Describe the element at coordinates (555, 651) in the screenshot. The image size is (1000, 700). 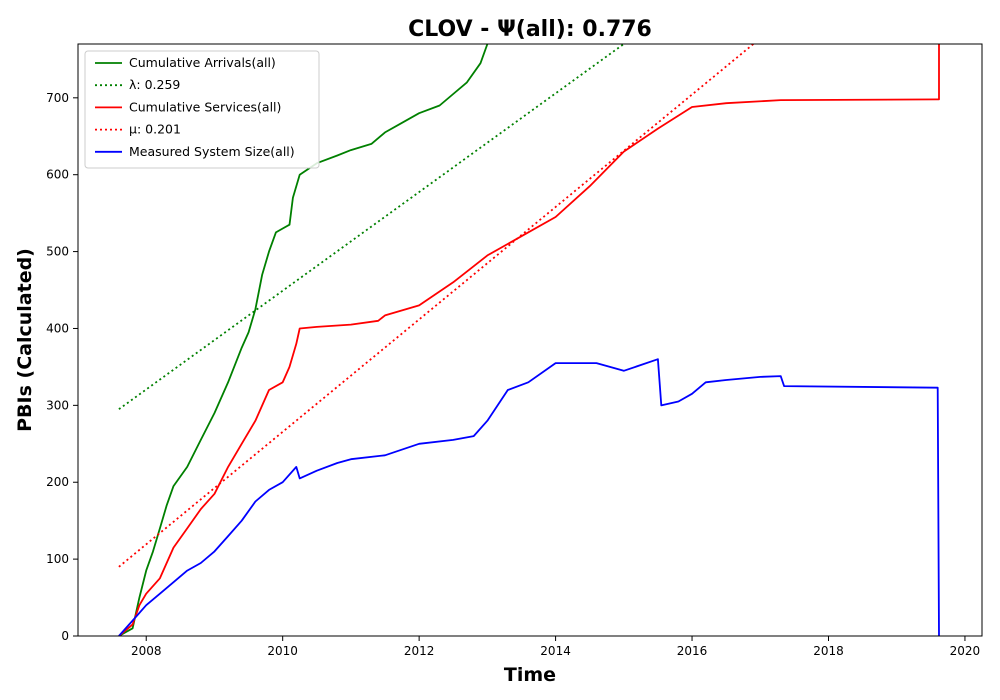
I see `x-tick-label: 2014` at that location.